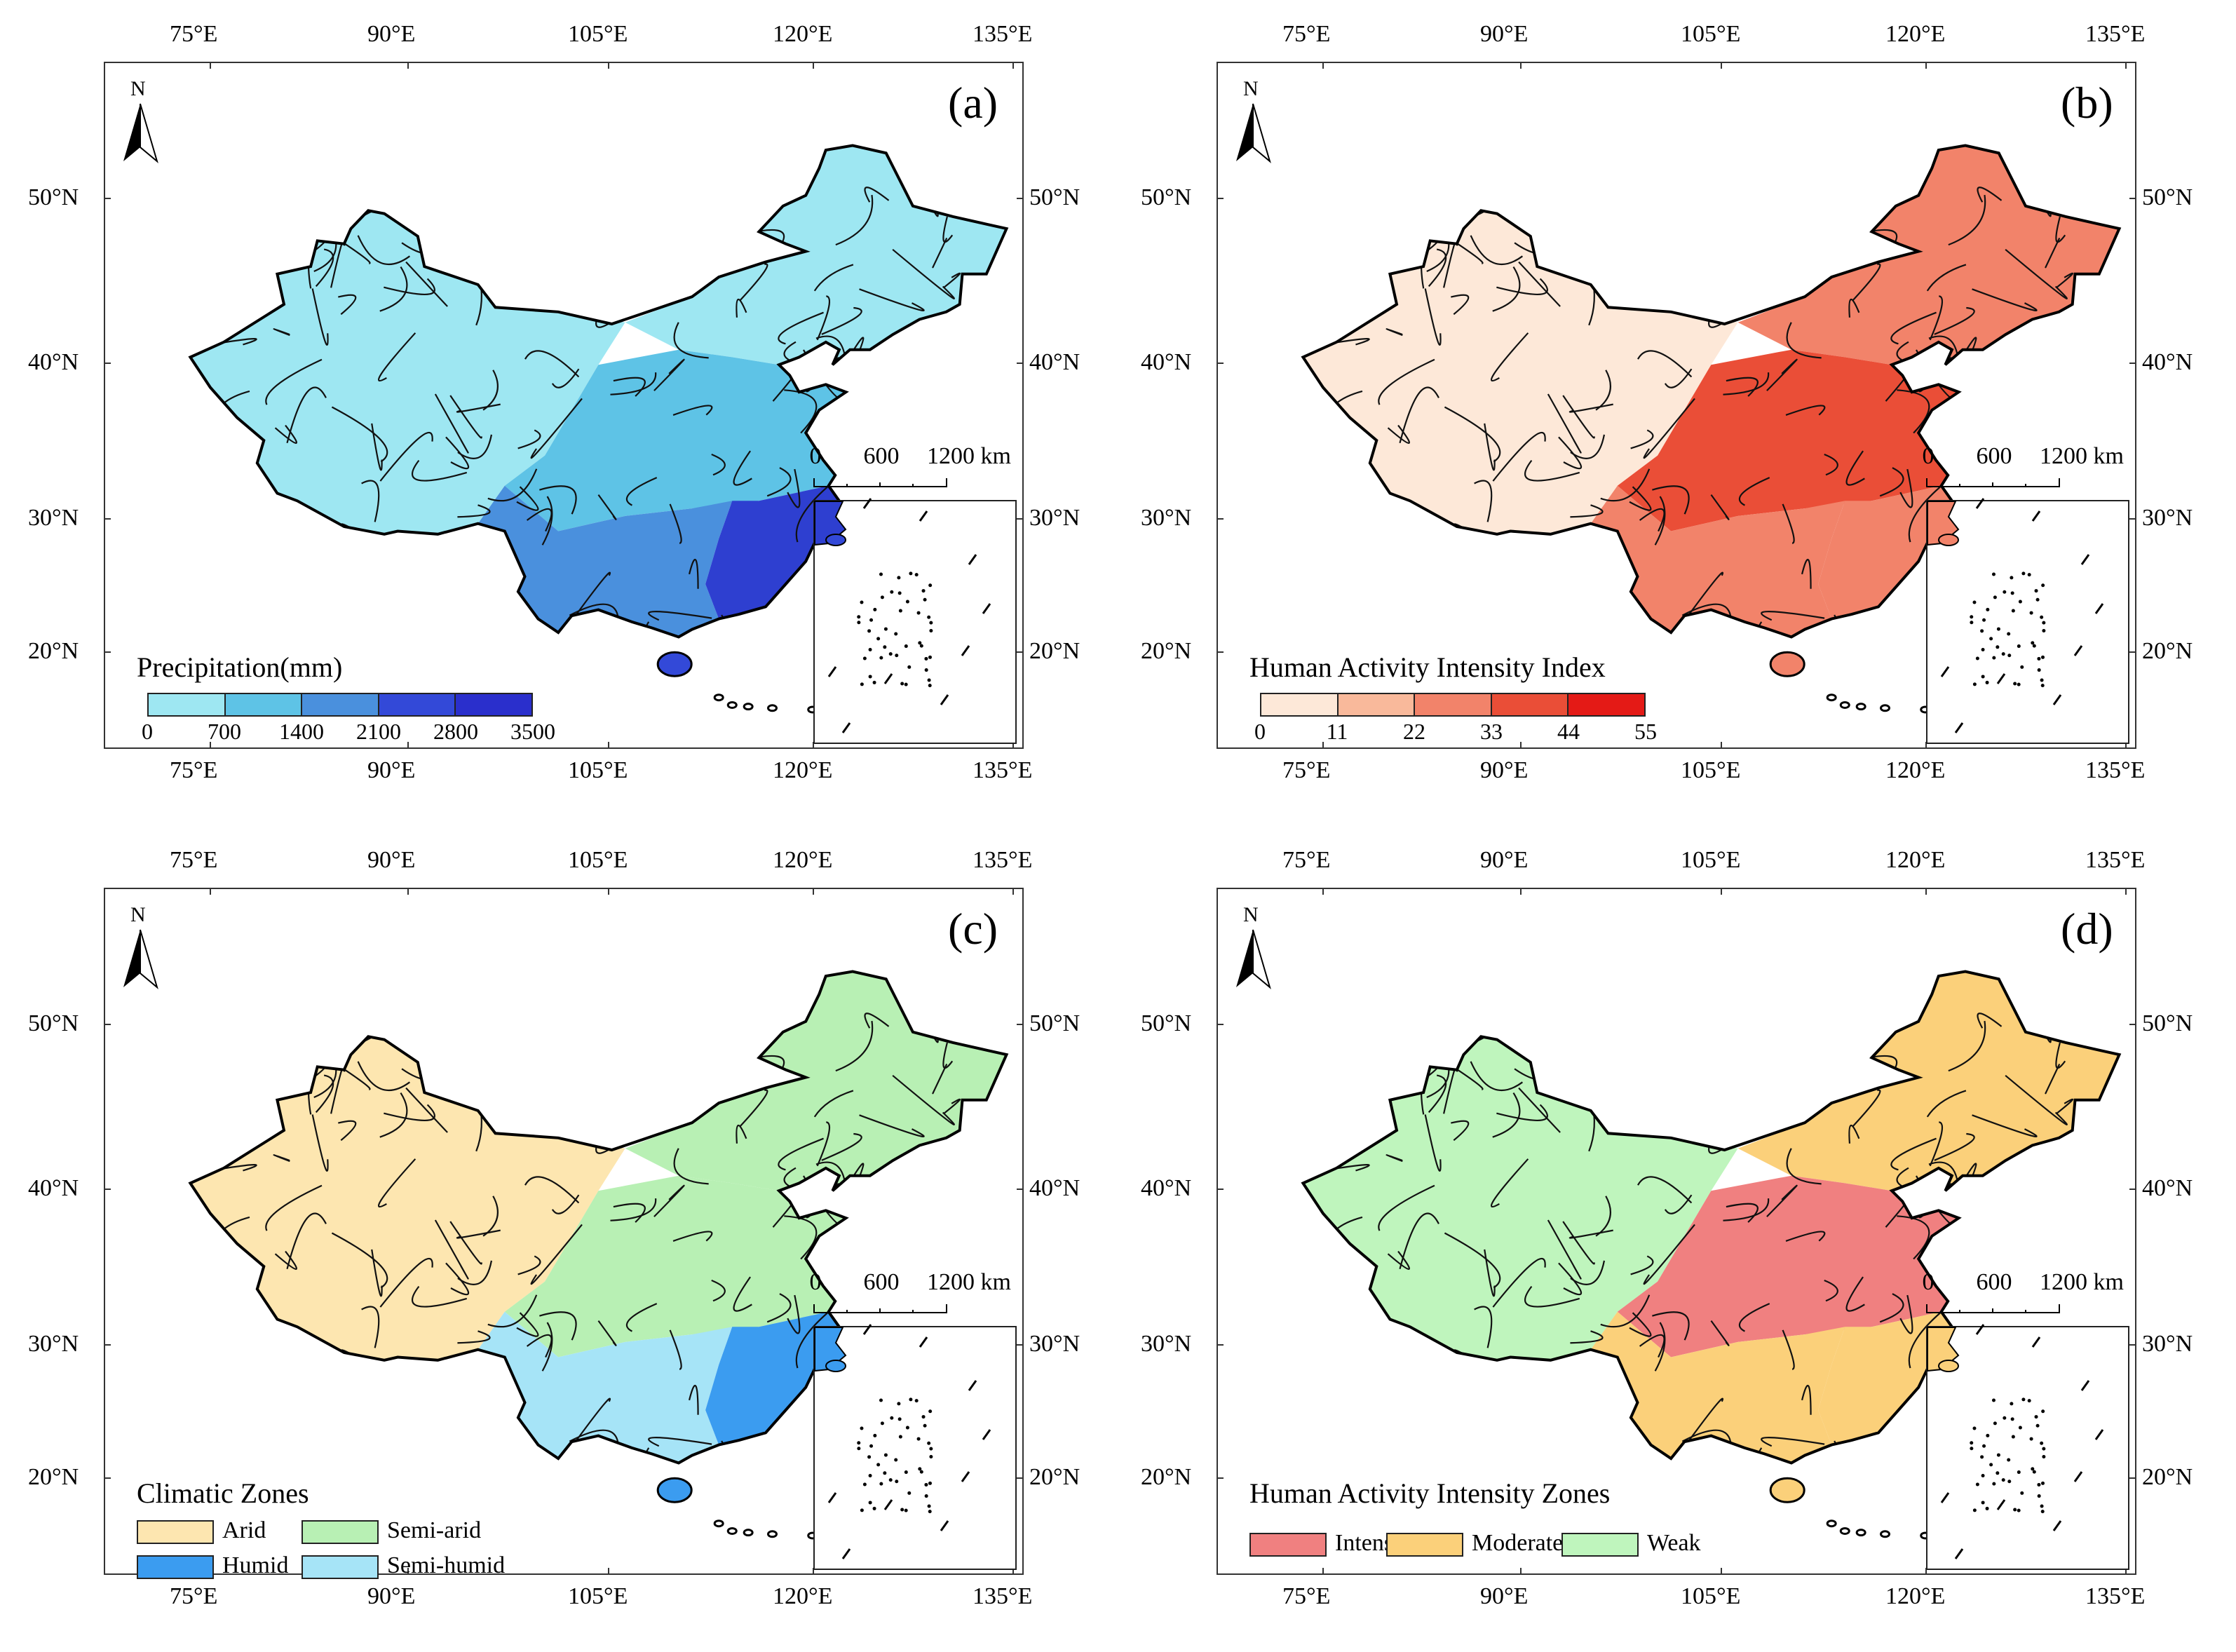 The height and width of the screenshot is (1652, 2236). What do you see at coordinates (1003, 34) in the screenshot?
I see `lon-tick-top: 135°E` at bounding box center [1003, 34].